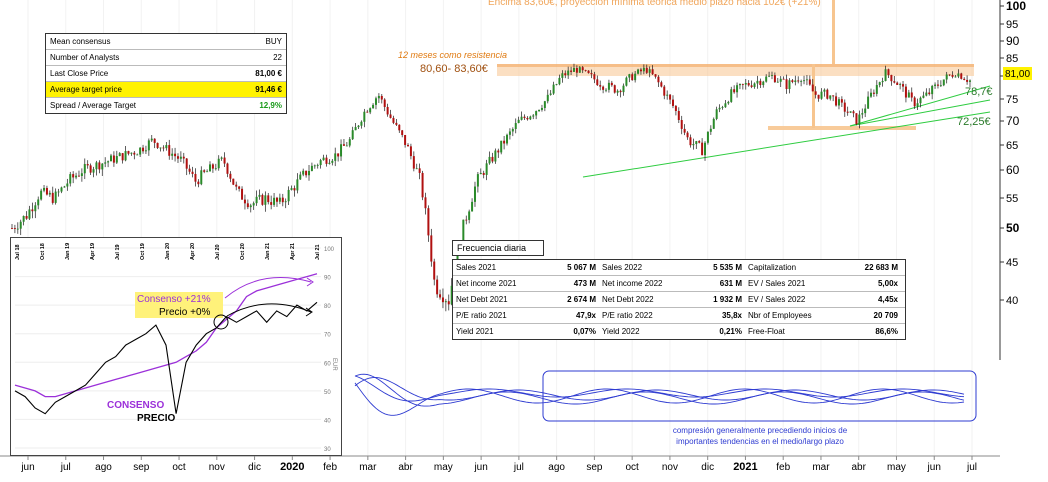 The image size is (1048, 482). I want to click on fundamentals-label: Capitalization, so click(772, 267).